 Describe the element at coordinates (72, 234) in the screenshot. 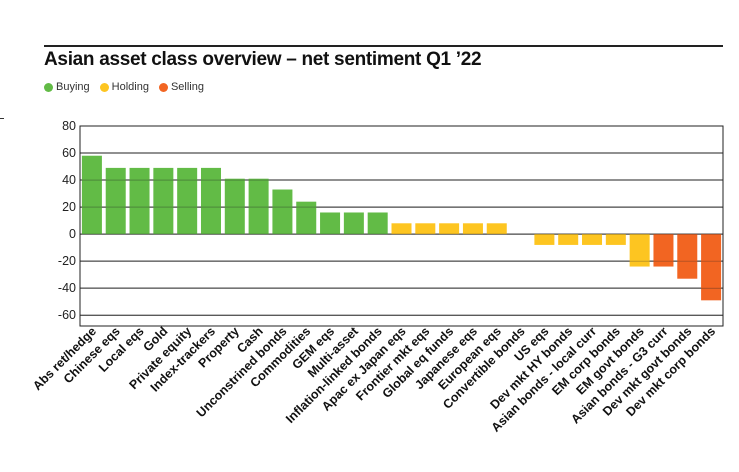

I see `y-tick-label: 0` at that location.